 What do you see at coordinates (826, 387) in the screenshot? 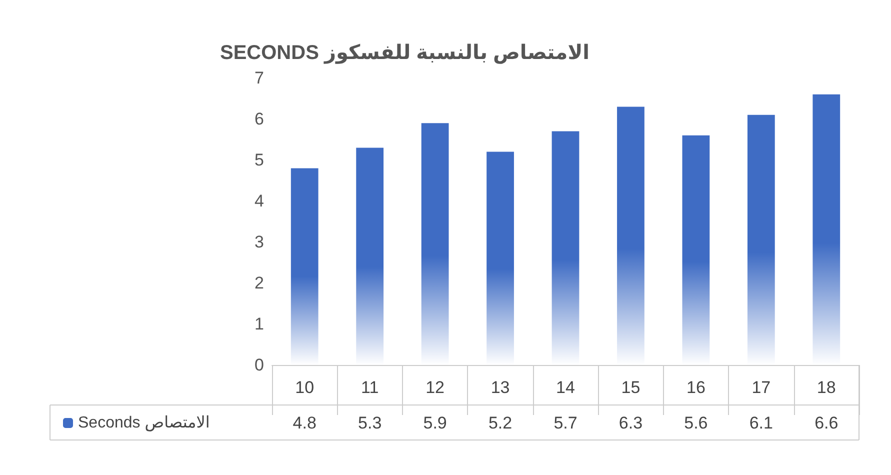
I see `x-tick-label: 18` at bounding box center [826, 387].